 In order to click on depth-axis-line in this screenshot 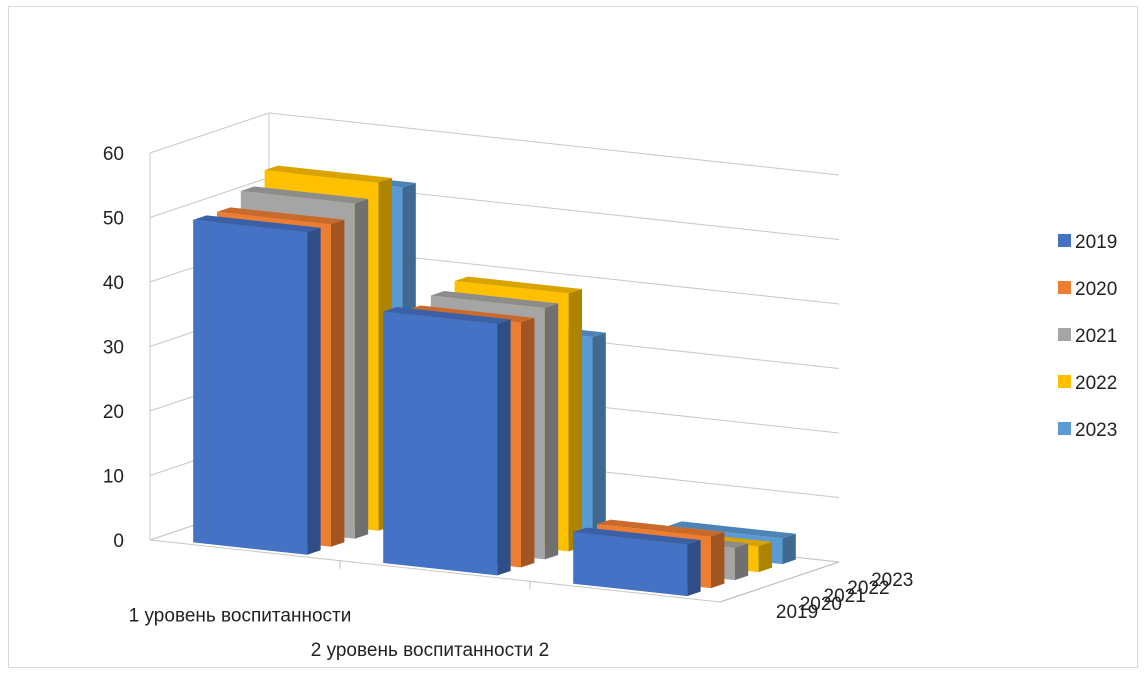, I will do `click(779, 582)`.